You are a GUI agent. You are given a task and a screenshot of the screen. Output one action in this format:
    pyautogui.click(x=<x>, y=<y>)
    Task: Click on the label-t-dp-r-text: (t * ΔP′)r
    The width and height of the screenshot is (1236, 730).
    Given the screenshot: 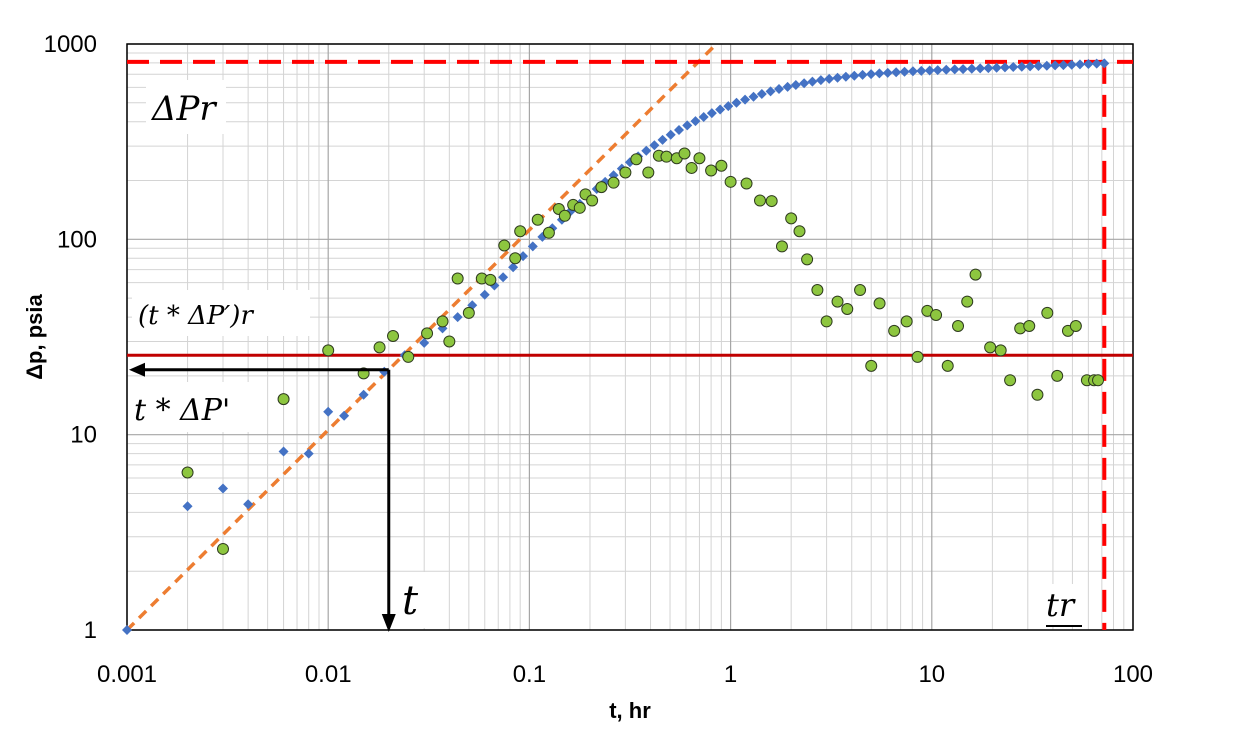 What is the action you would take?
    pyautogui.click(x=196, y=316)
    